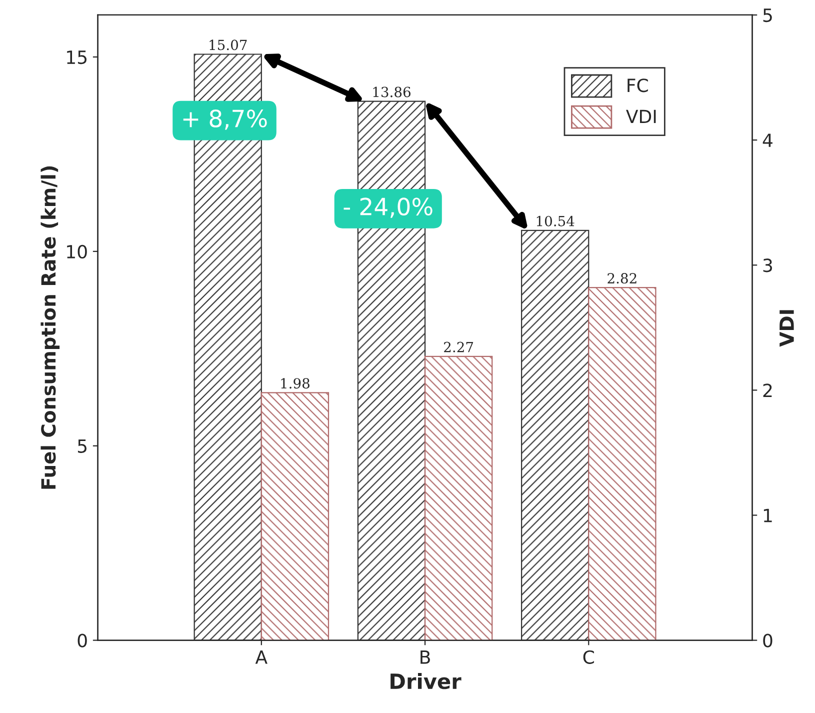  I want to click on legend-label: FC, so click(638, 85).